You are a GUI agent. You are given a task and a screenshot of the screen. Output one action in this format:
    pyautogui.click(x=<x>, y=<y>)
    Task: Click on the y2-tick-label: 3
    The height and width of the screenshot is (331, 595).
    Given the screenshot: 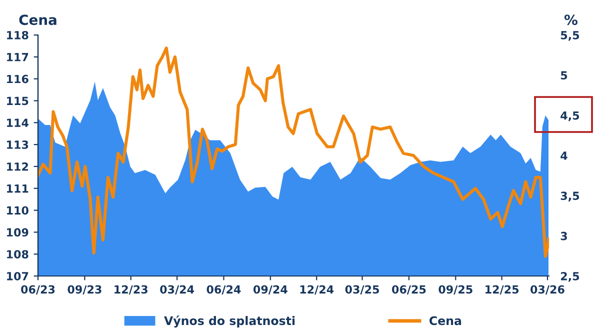 What is the action you would take?
    pyautogui.click(x=563, y=236)
    